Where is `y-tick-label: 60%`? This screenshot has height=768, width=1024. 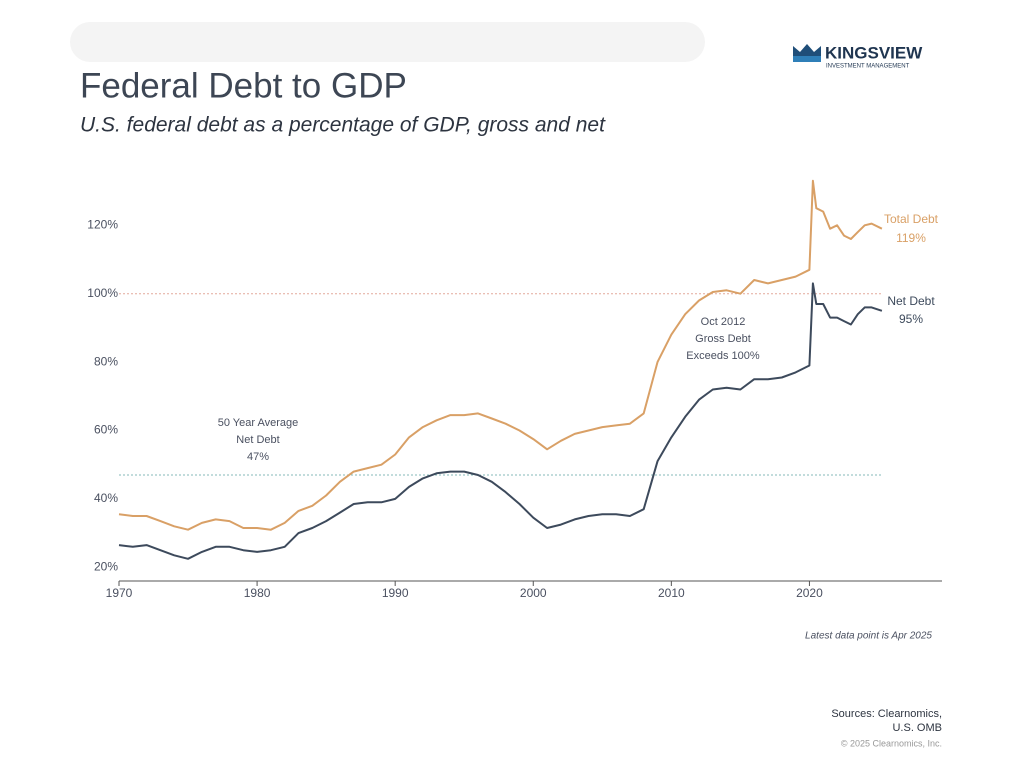 y-tick-label: 60% is located at coordinates (106, 430).